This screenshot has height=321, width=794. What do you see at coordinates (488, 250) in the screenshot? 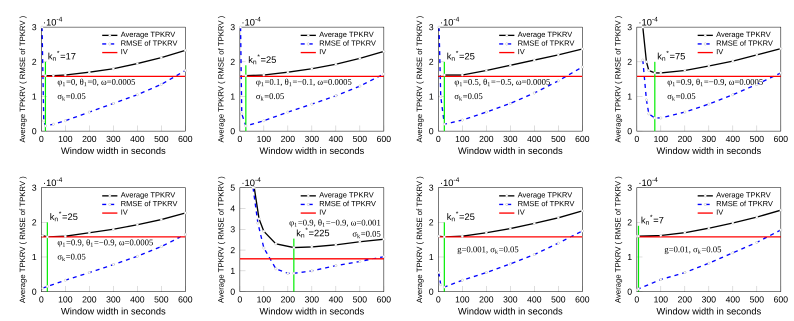
I see `annotation: g=0.001, σ$_{k}$=0.05` at bounding box center [488, 250].